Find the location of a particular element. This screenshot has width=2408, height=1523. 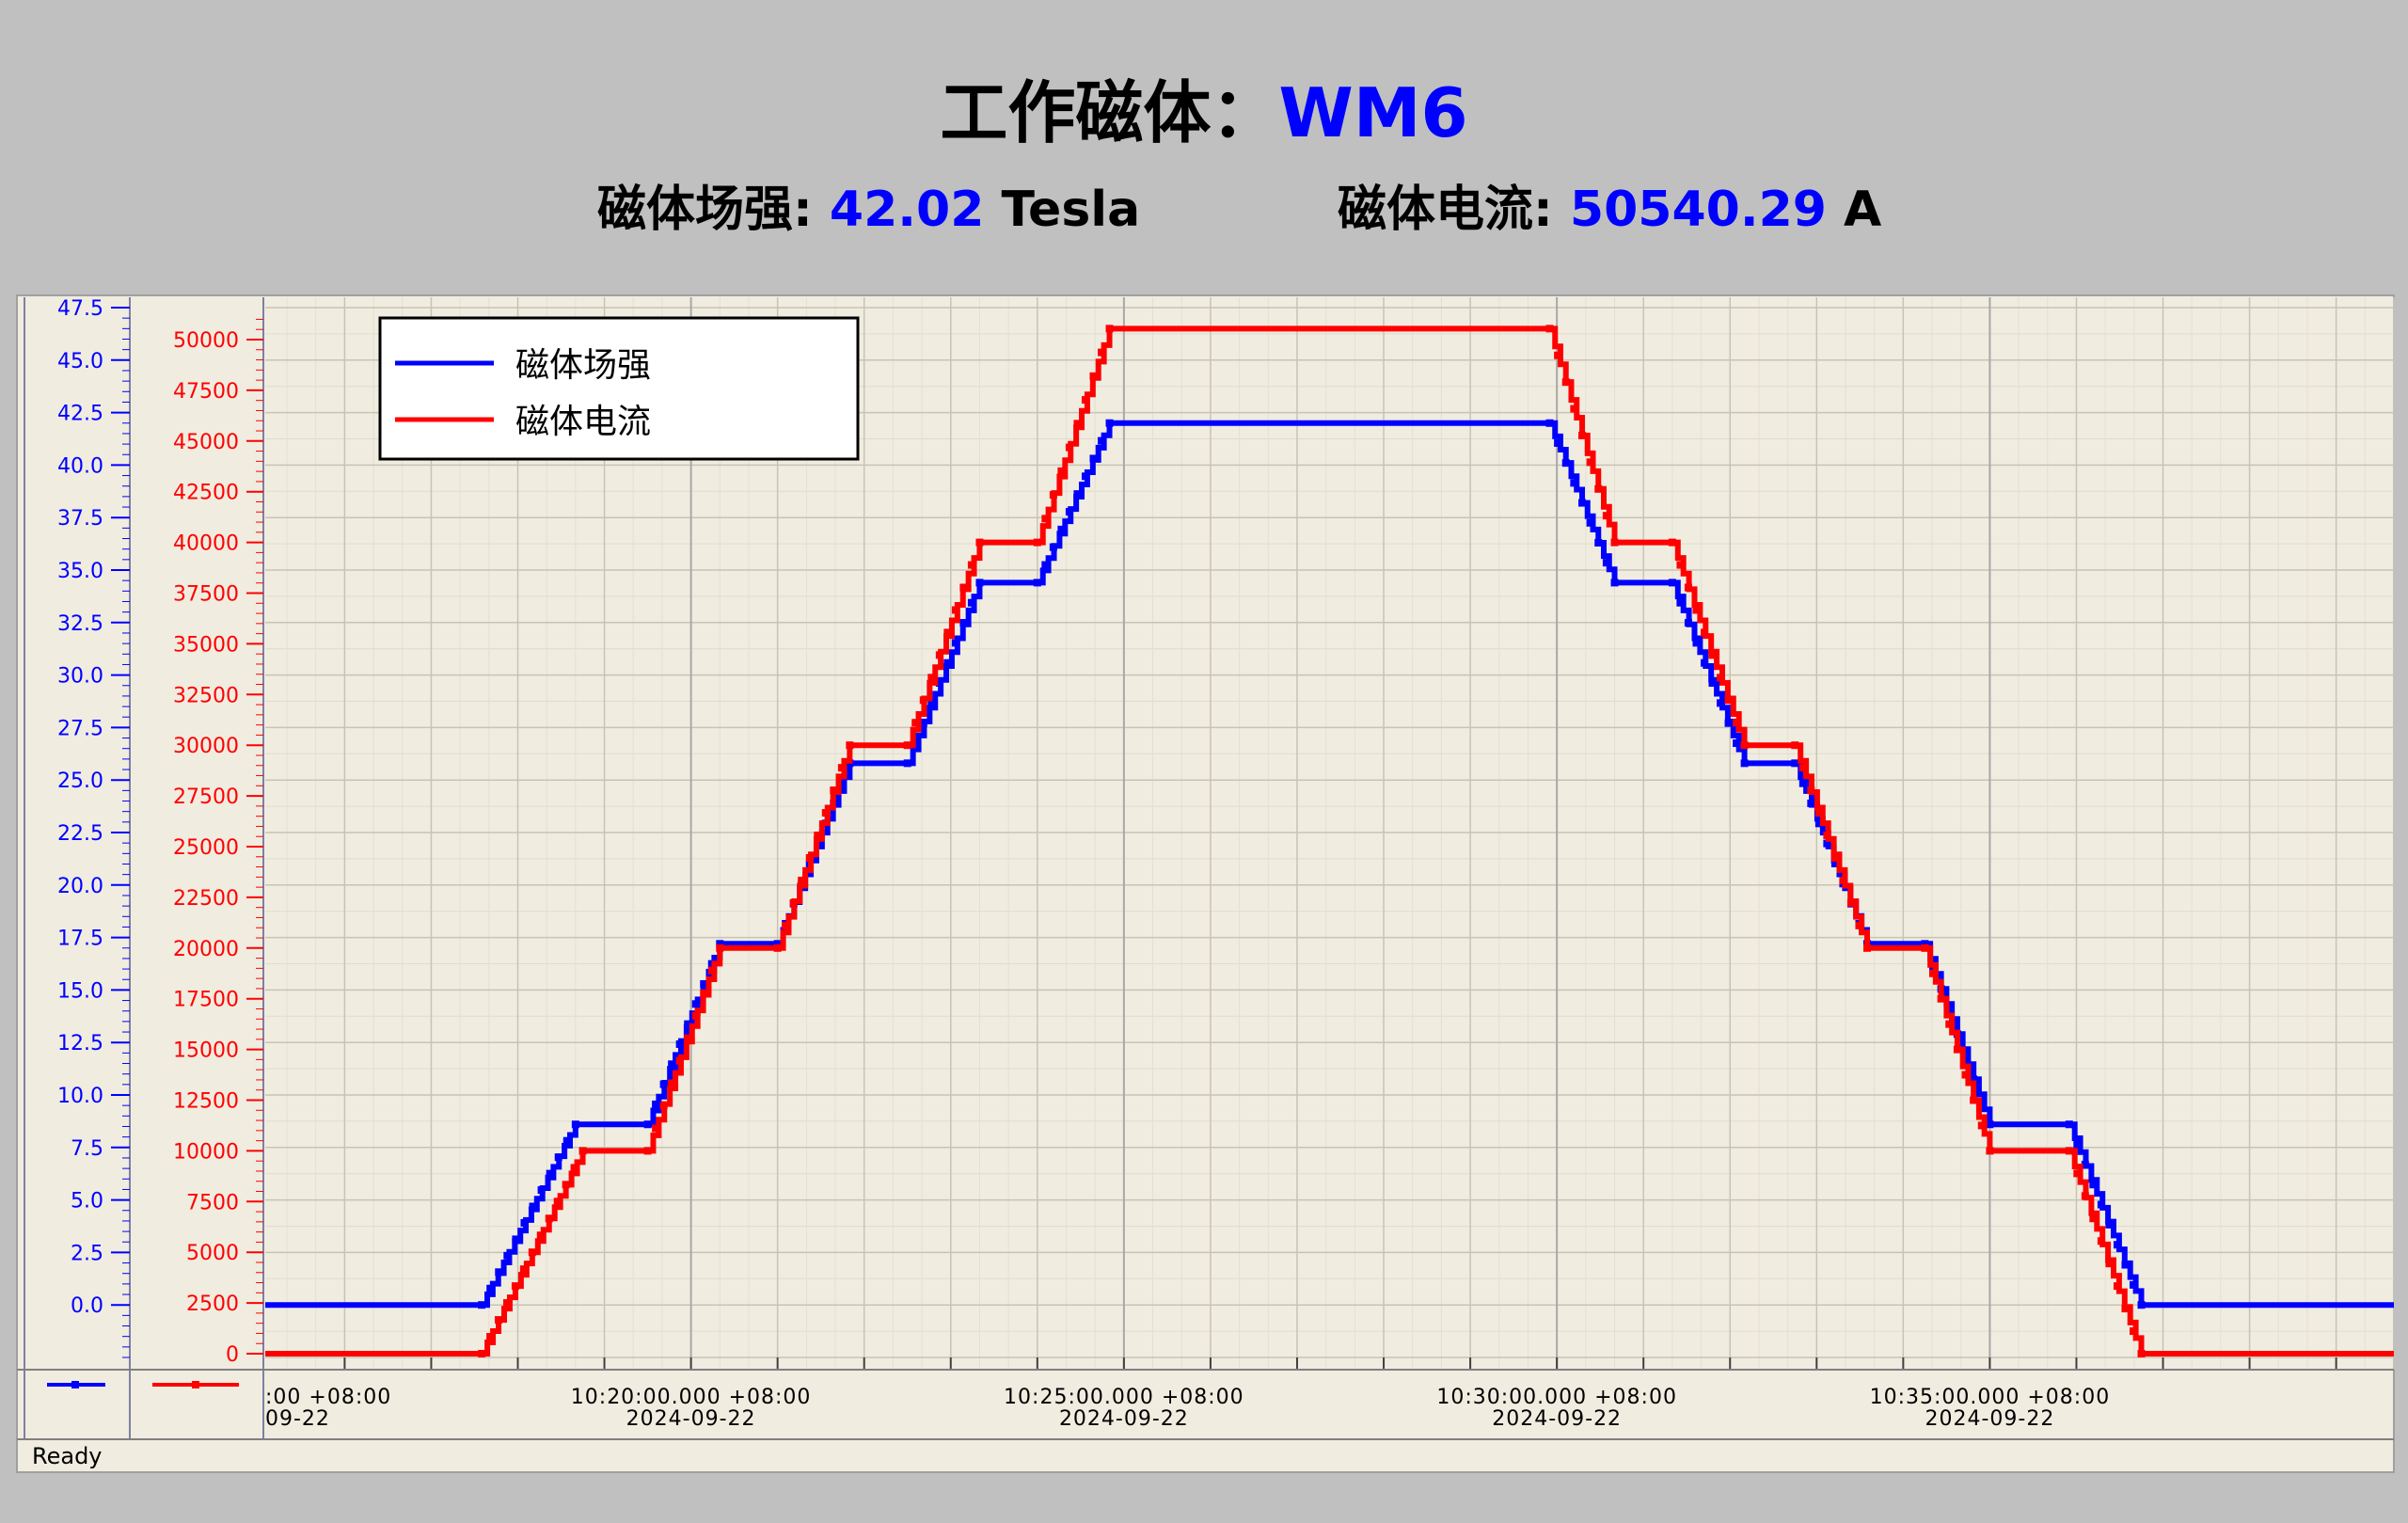

left-tick-label: 35.0 is located at coordinates (80, 571).